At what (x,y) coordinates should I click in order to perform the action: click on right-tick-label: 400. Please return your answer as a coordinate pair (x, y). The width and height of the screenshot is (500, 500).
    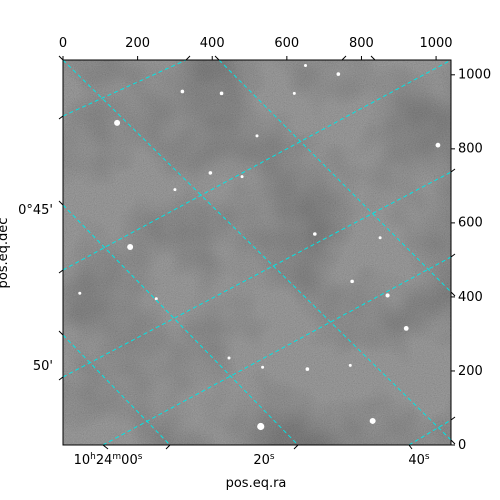
    Looking at the image, I should click on (470, 297).